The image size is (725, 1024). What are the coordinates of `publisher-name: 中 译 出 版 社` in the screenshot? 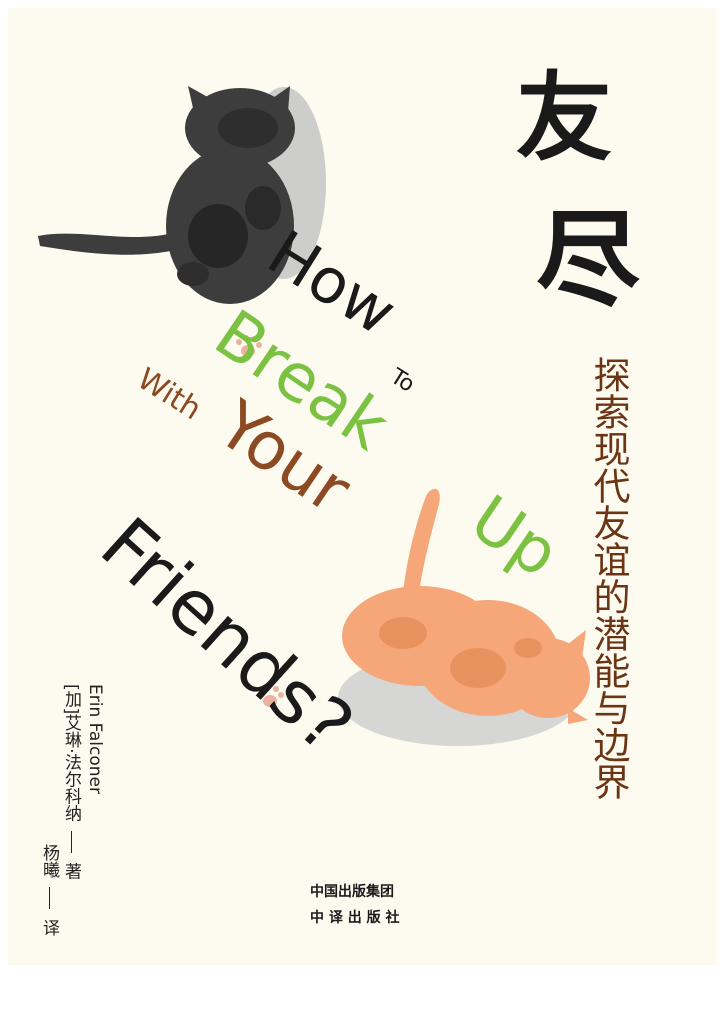 It's located at (355, 918).